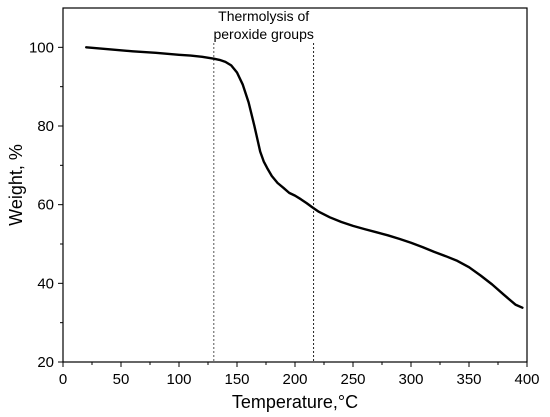 The width and height of the screenshot is (550, 417). I want to click on x-tick-label: 300, so click(410, 379).